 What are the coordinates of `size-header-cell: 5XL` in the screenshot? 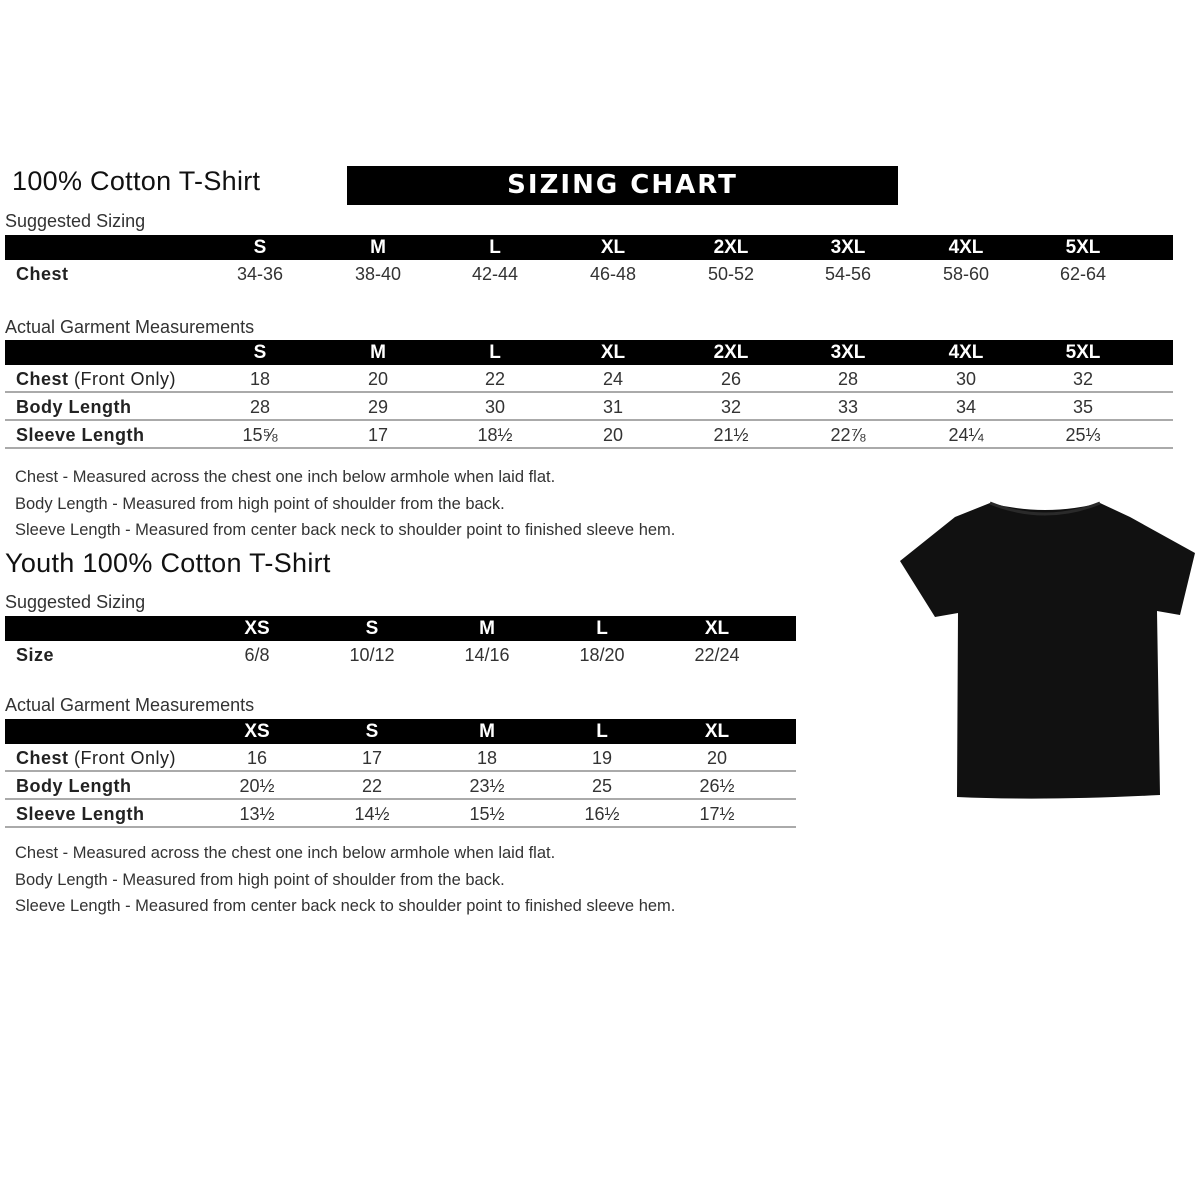 It's located at (1083, 247).